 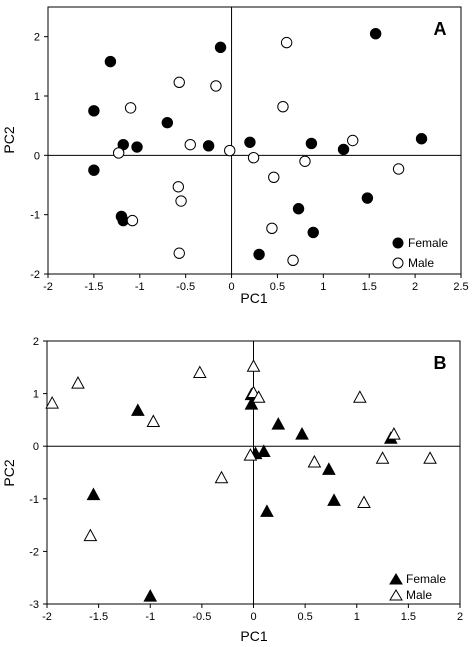 I want to click on x-axis-ticks: -2 -1.5 -1 -0.5 0 0.5 1 1.5 2, so click(x=252, y=613).